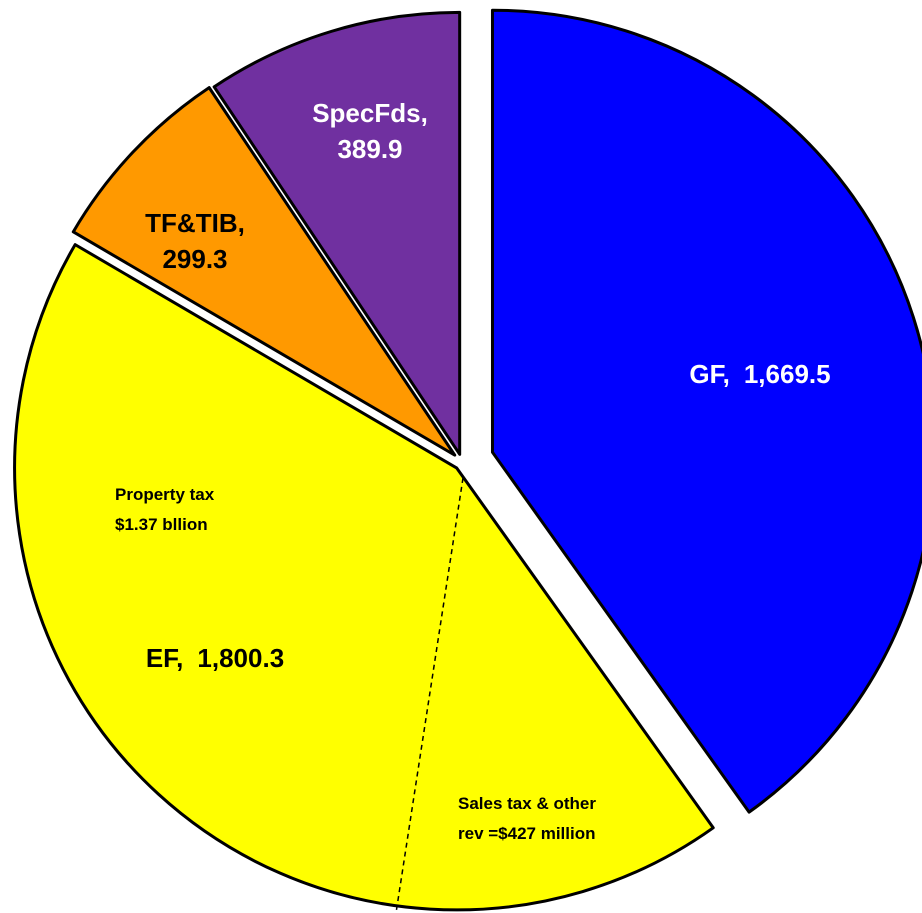 This screenshot has width=922, height=913. Describe the element at coordinates (709, 374) in the screenshot. I see `category-label: GF,` at that location.